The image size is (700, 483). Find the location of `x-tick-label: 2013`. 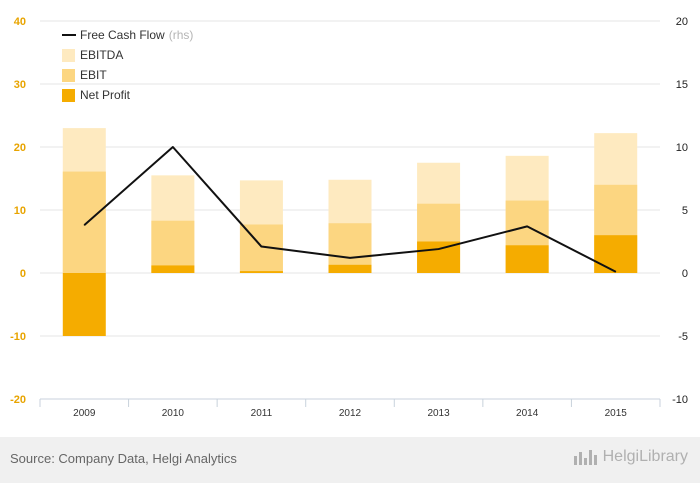

x-tick-label: 2013 is located at coordinates (438, 413).